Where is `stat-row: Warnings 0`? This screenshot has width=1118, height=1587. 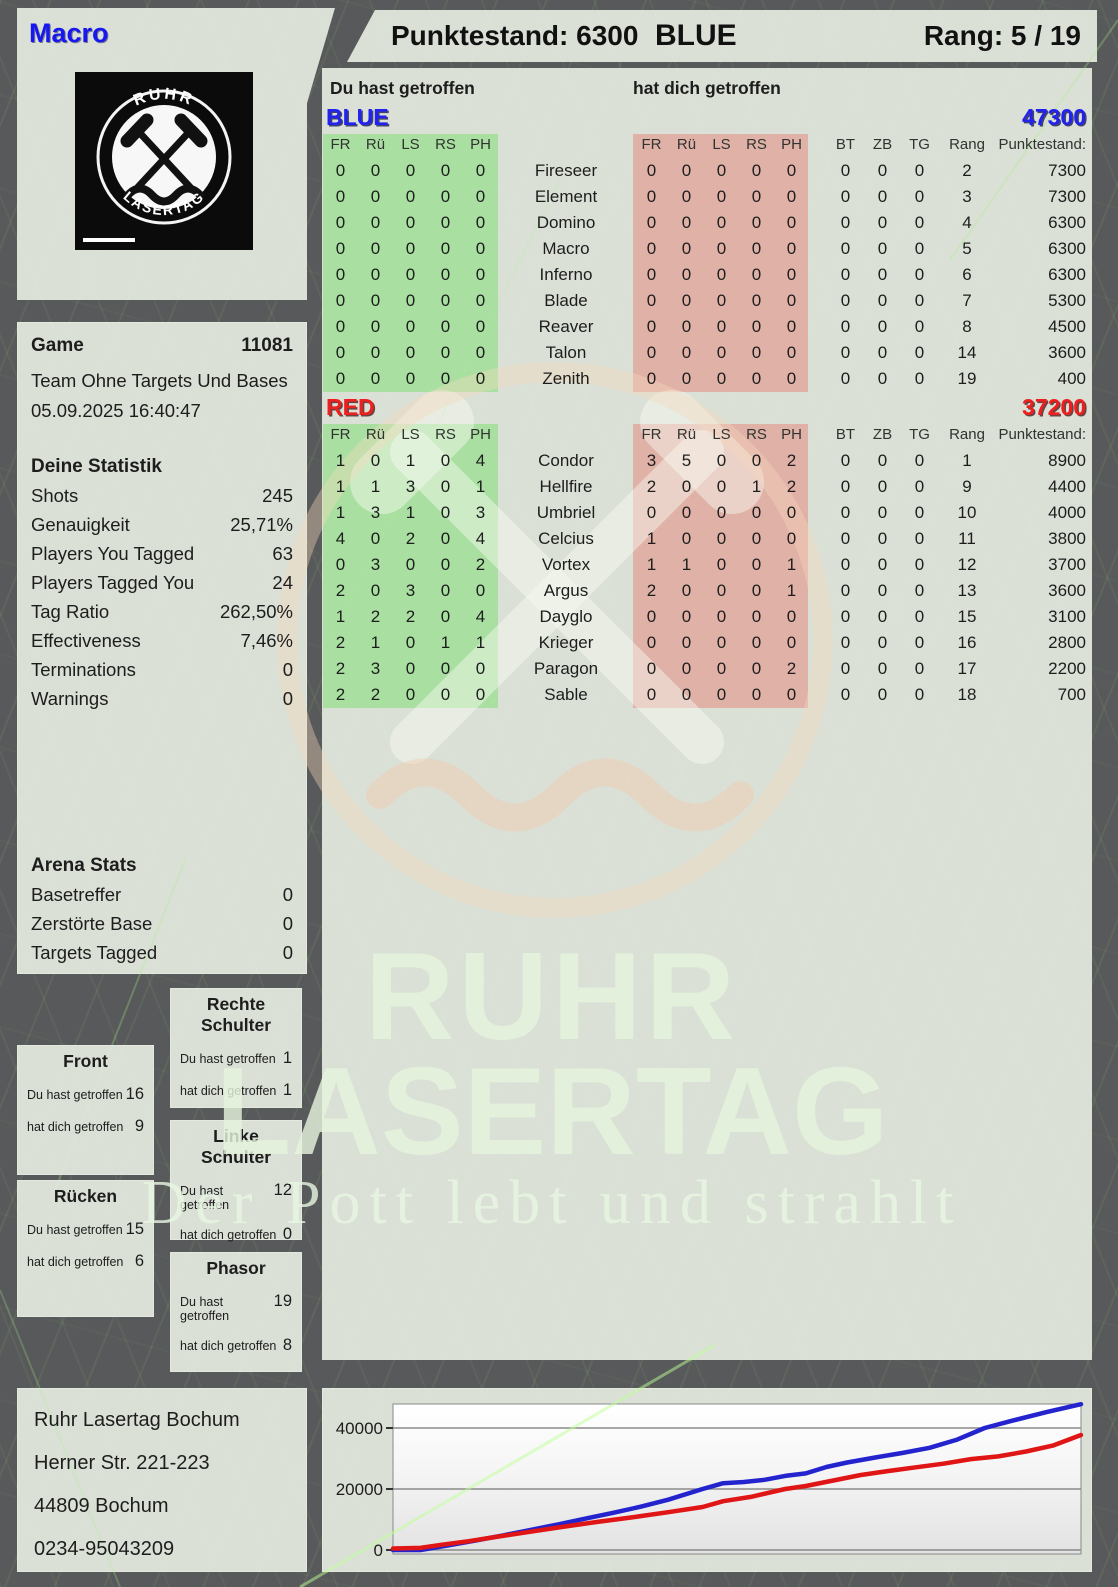
stat-row: Warnings 0 is located at coordinates (162, 698).